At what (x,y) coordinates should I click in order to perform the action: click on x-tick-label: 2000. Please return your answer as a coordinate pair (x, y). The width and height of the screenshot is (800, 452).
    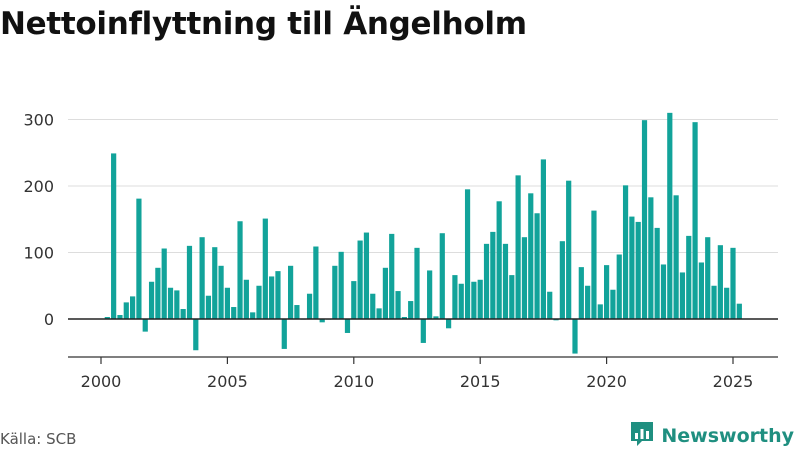
    Looking at the image, I should click on (101, 381).